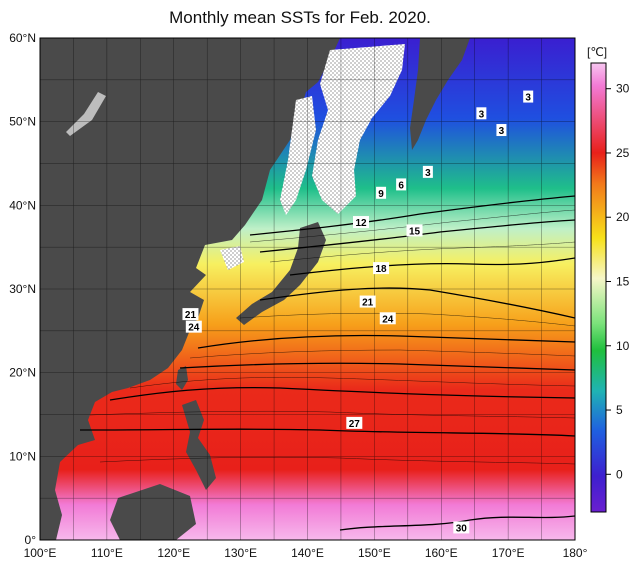 The height and width of the screenshot is (564, 637). Describe the element at coordinates (22, 38) in the screenshot. I see `lat-label: 60°N` at that location.